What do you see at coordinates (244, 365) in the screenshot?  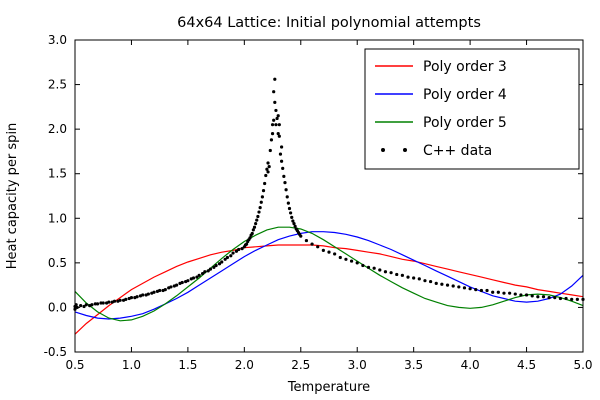 I see `x-tick-label: 2.0` at bounding box center [244, 365].